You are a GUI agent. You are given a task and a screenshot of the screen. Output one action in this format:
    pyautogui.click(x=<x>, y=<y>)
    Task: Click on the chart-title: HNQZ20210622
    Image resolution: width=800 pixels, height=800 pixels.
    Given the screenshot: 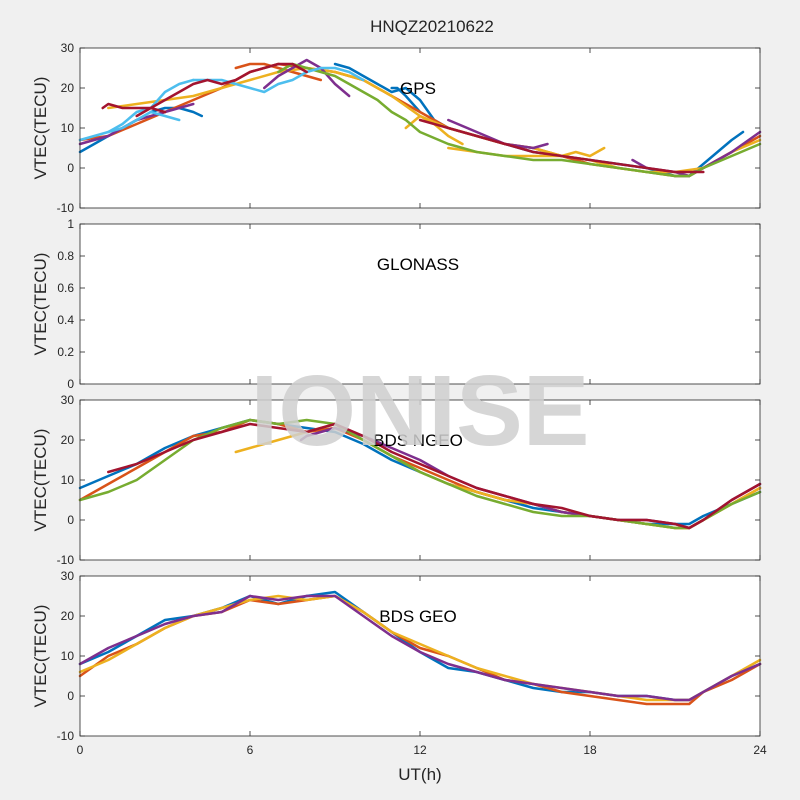 What is the action you would take?
    pyautogui.click(x=432, y=26)
    